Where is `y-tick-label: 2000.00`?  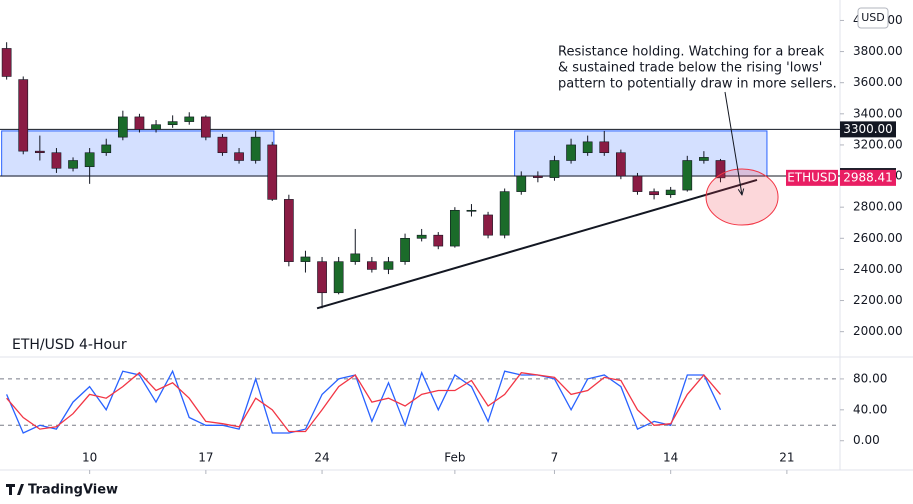
y-tick-label: 2000.00 is located at coordinates (878, 331).